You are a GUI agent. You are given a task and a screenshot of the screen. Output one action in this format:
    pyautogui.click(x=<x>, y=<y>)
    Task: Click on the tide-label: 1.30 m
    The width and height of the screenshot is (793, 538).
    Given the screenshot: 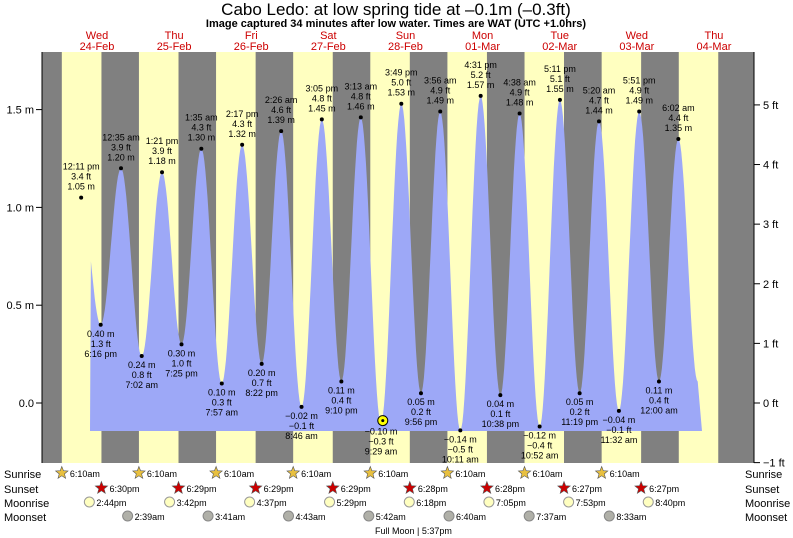 What is the action you would take?
    pyautogui.click(x=202, y=138)
    